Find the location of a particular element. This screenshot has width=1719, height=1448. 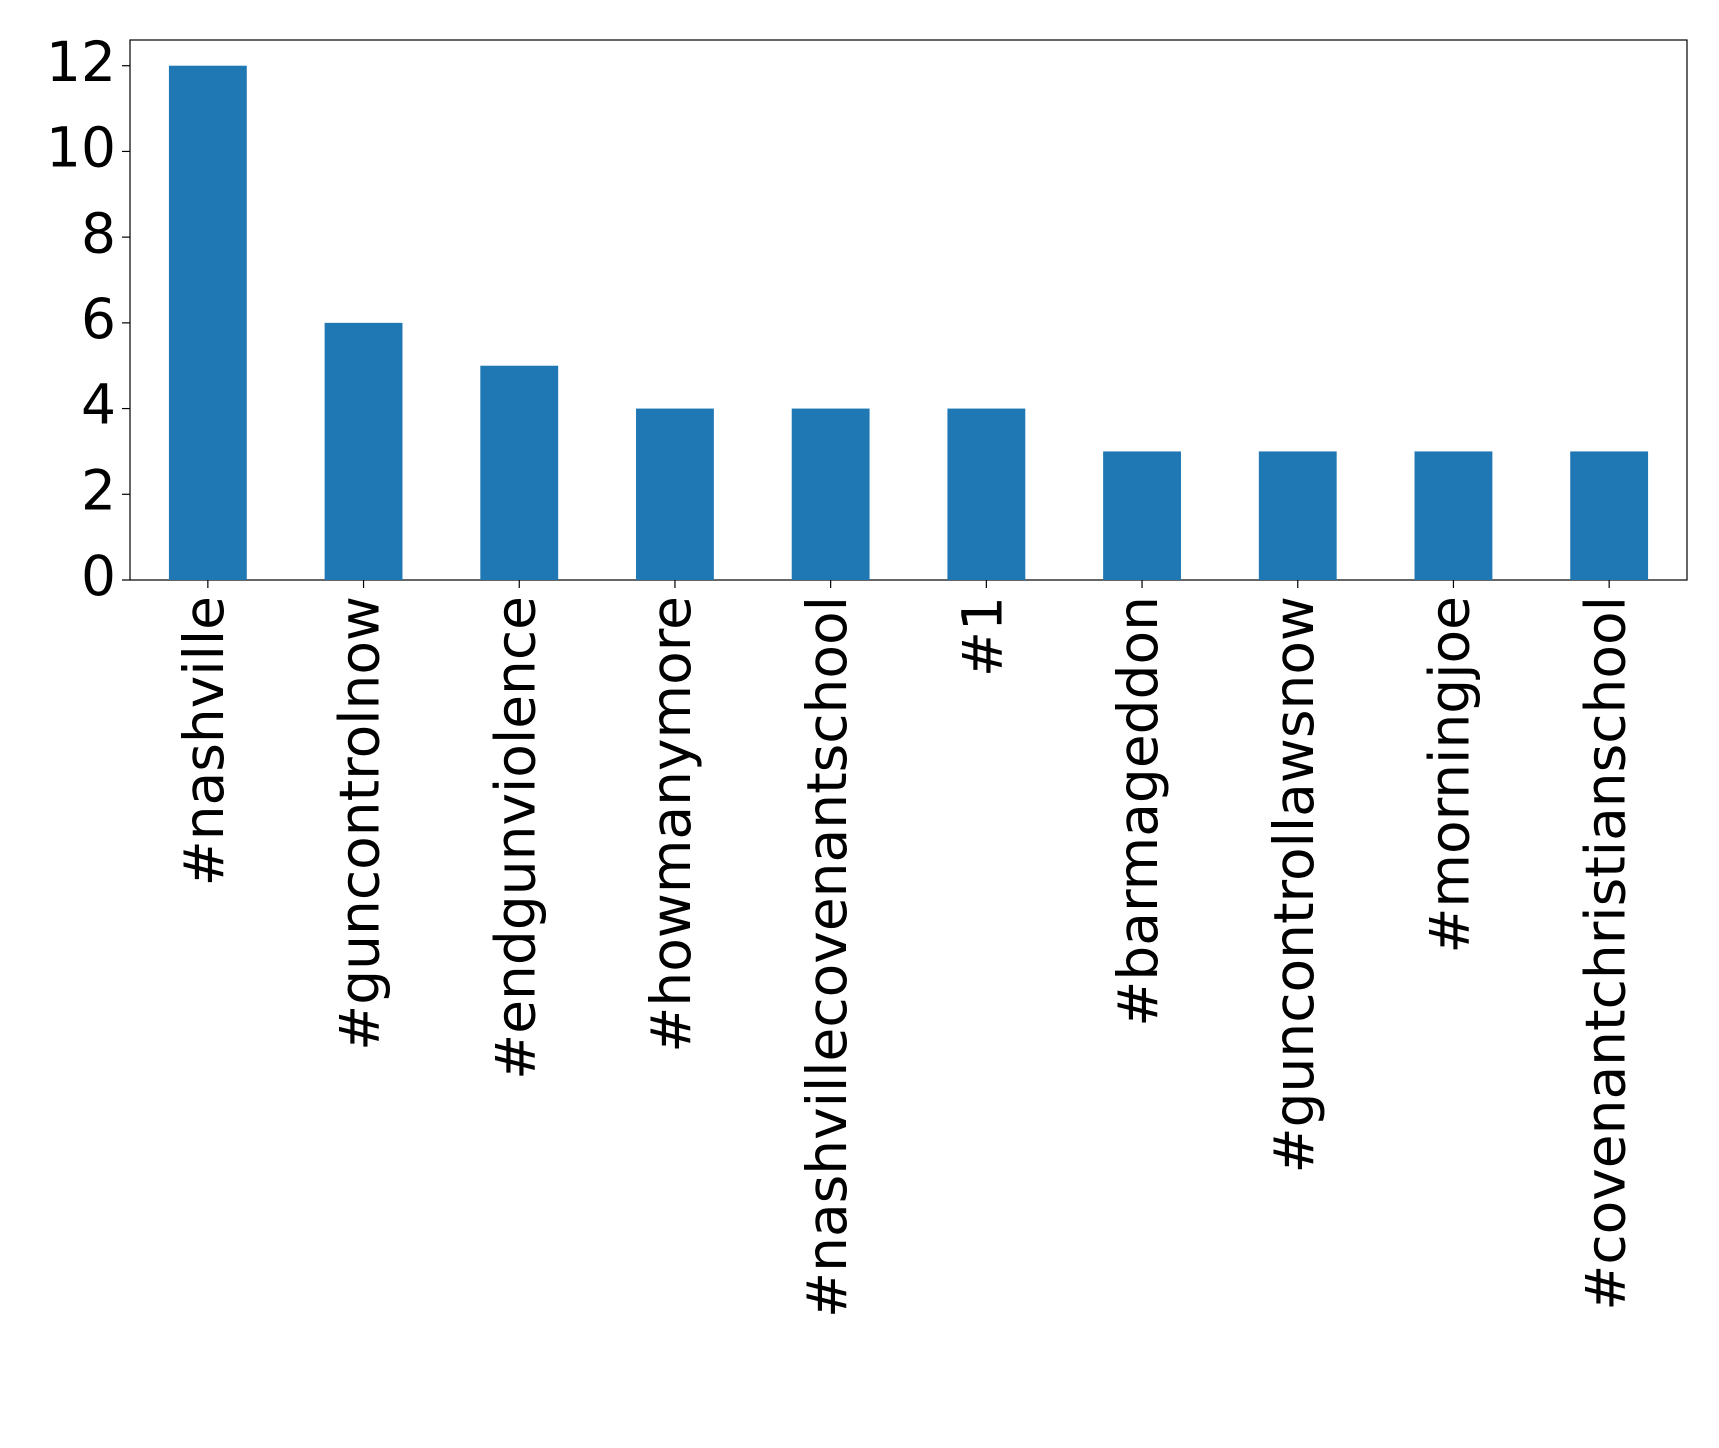

y-tick-label: 6 is located at coordinates (98, 319).